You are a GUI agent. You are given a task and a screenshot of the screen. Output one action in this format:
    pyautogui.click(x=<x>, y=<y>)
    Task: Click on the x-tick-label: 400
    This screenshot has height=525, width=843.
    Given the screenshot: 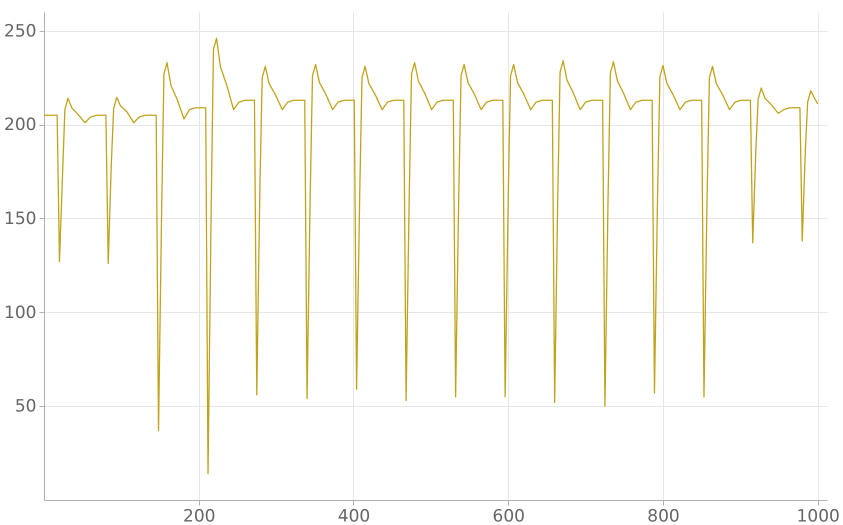 What is the action you would take?
    pyautogui.click(x=354, y=515)
    